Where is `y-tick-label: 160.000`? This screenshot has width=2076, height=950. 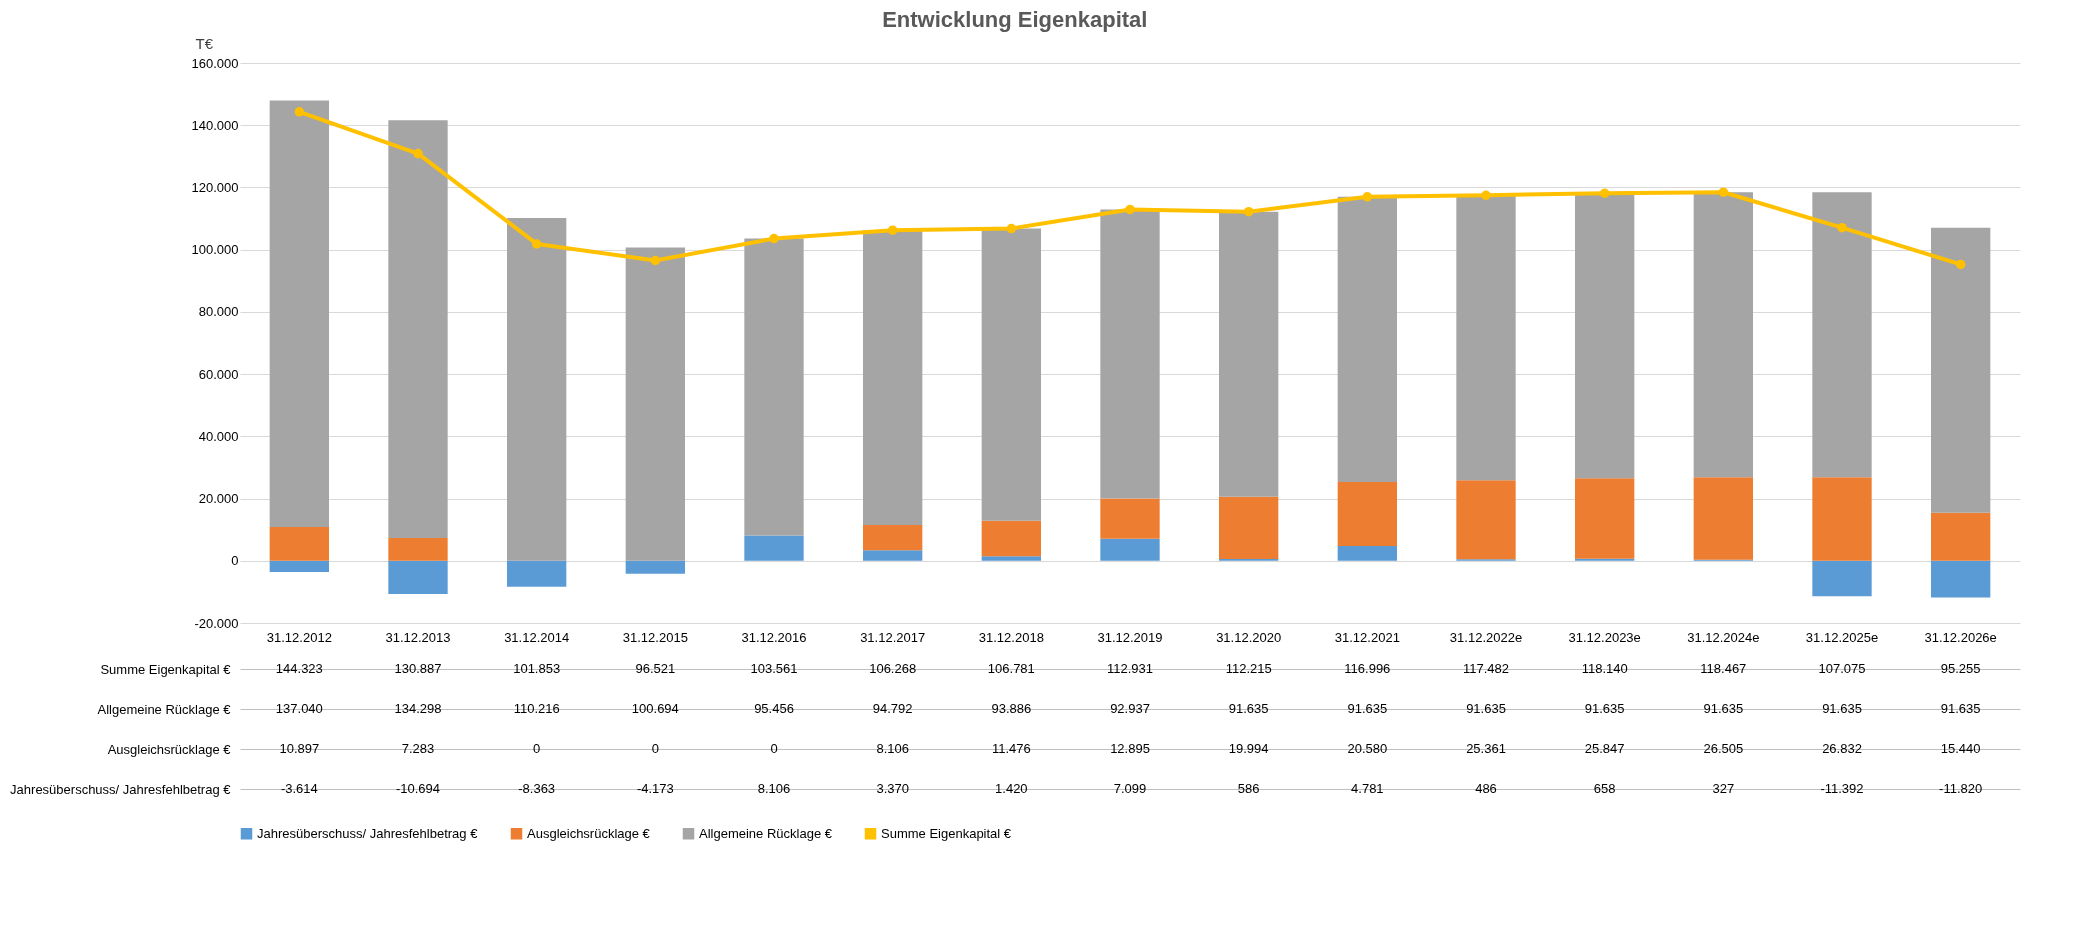 y-tick-label: 160.000 is located at coordinates (215, 63).